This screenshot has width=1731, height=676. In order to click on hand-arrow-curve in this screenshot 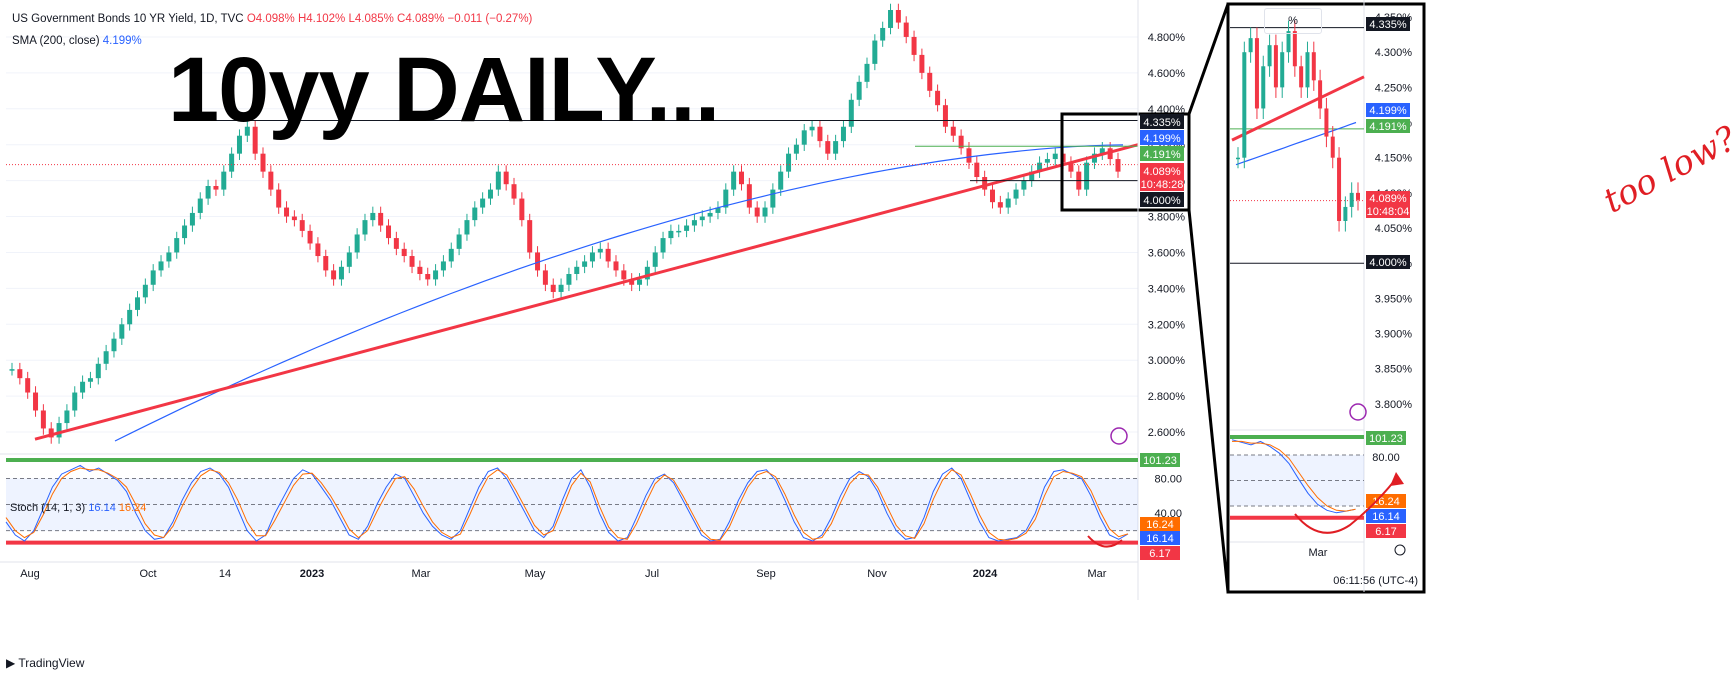, I will do `click(1345, 506)`.